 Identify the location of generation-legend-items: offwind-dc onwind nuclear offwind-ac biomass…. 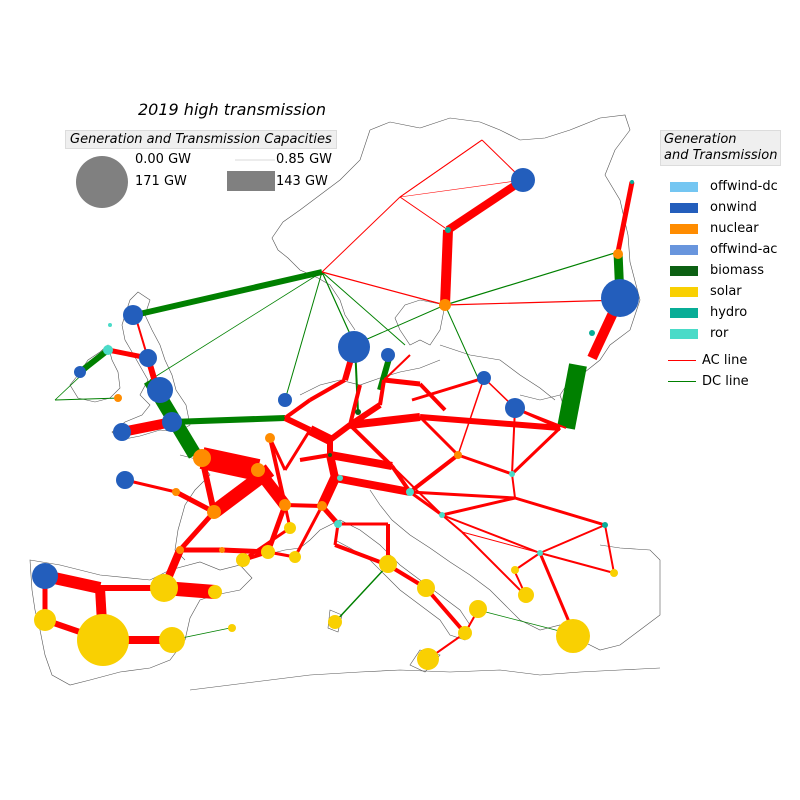
(730, 284).